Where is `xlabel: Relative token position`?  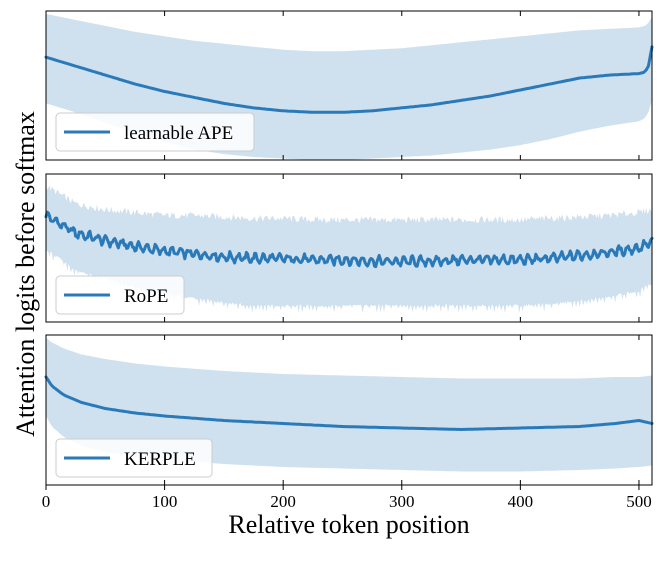 xlabel: Relative token position is located at coordinates (348, 524).